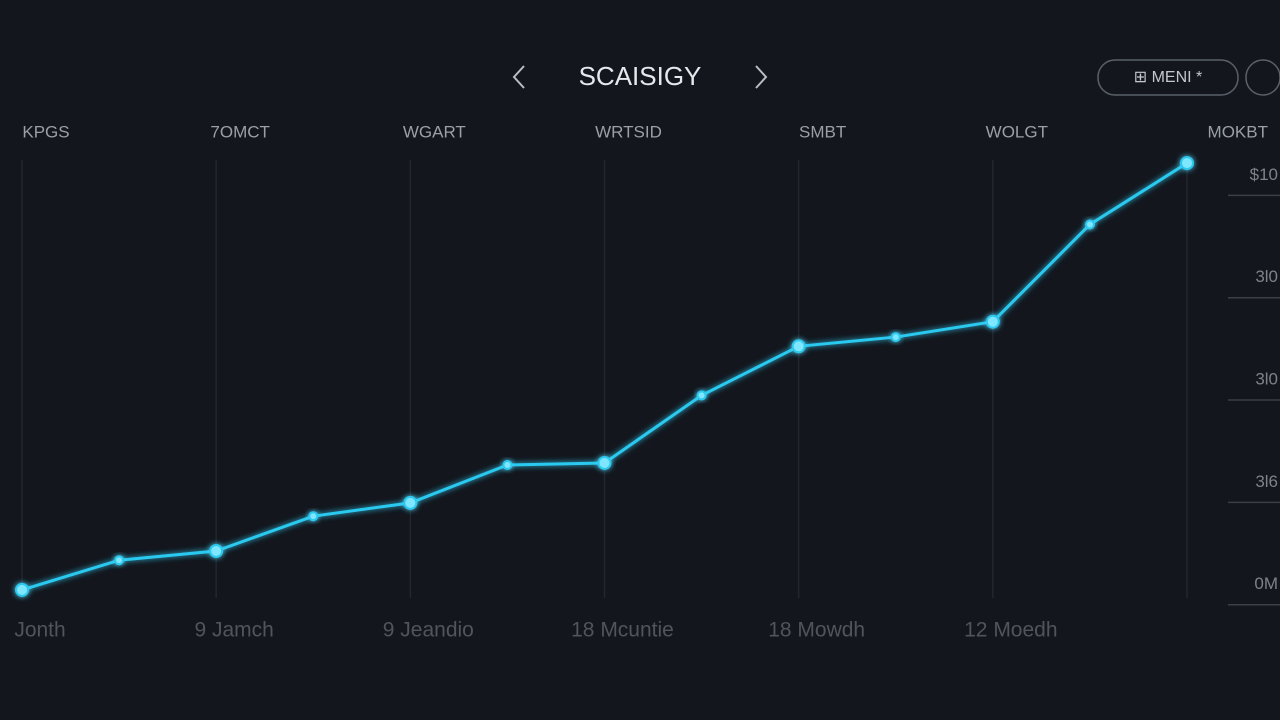 This screenshot has height=720, width=1280. I want to click on y-tick-label: 3l6, so click(1266, 481).